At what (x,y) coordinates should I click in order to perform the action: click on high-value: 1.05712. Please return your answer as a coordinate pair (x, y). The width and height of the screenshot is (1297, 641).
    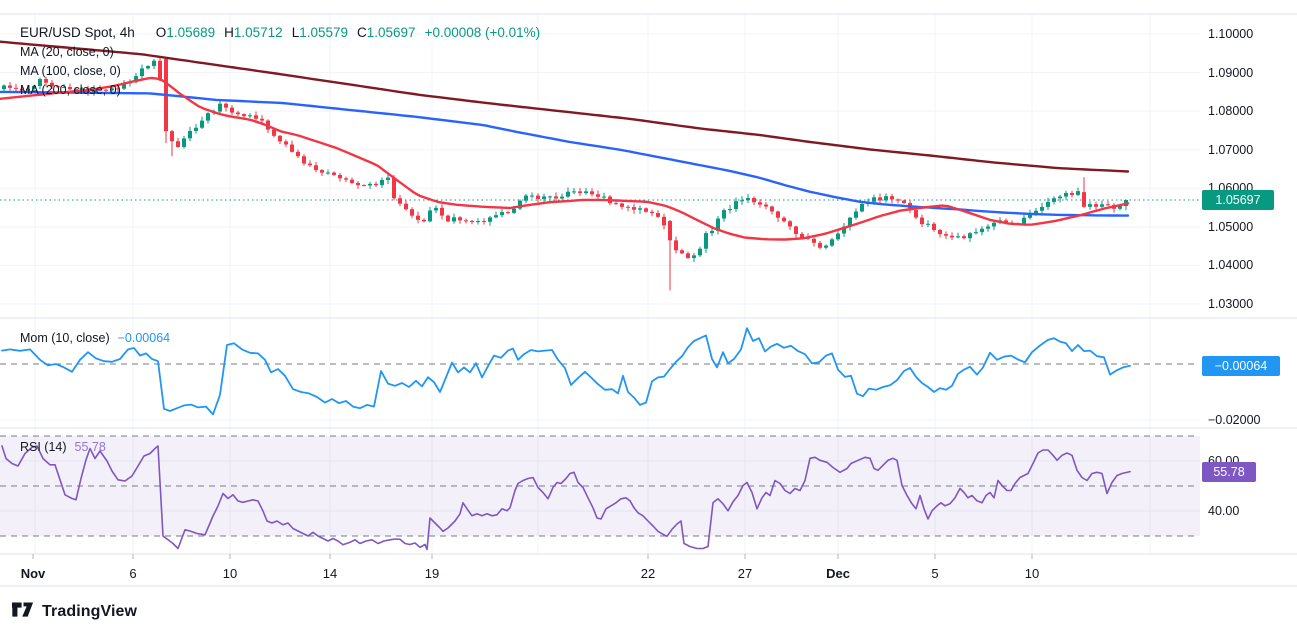
    Looking at the image, I should click on (258, 32).